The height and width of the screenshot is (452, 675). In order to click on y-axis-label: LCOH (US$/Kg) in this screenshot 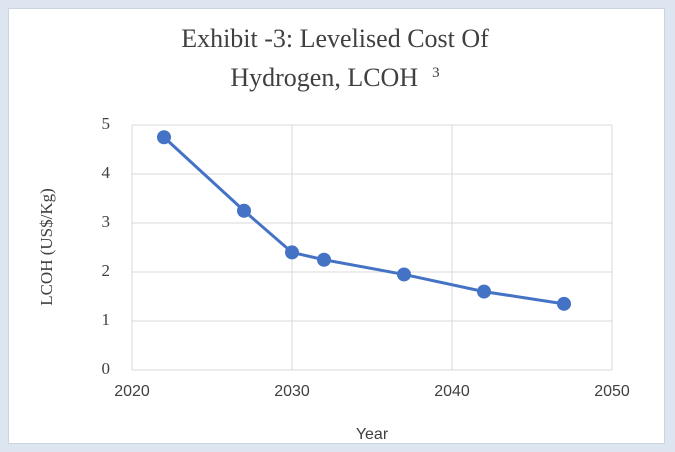, I will do `click(46, 247)`.